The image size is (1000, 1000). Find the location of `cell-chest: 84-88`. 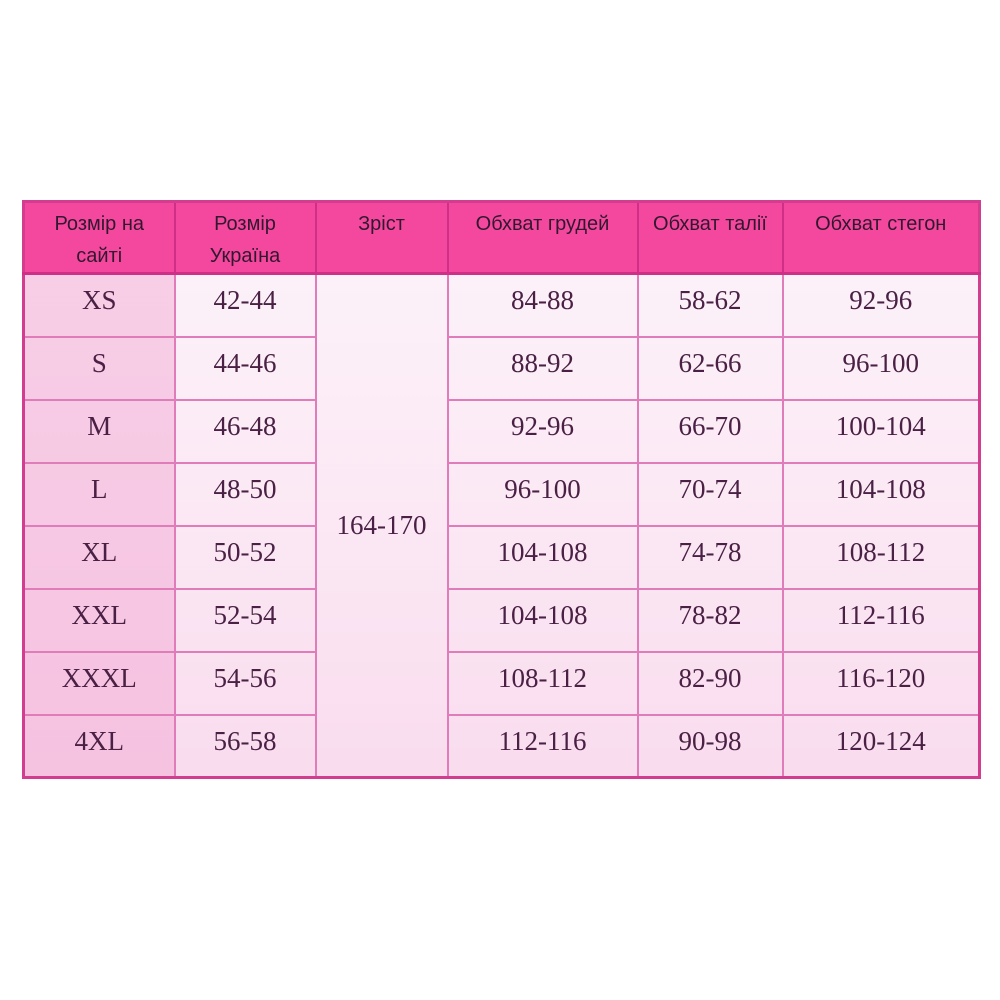

cell-chest: 84-88 is located at coordinates (542, 305).